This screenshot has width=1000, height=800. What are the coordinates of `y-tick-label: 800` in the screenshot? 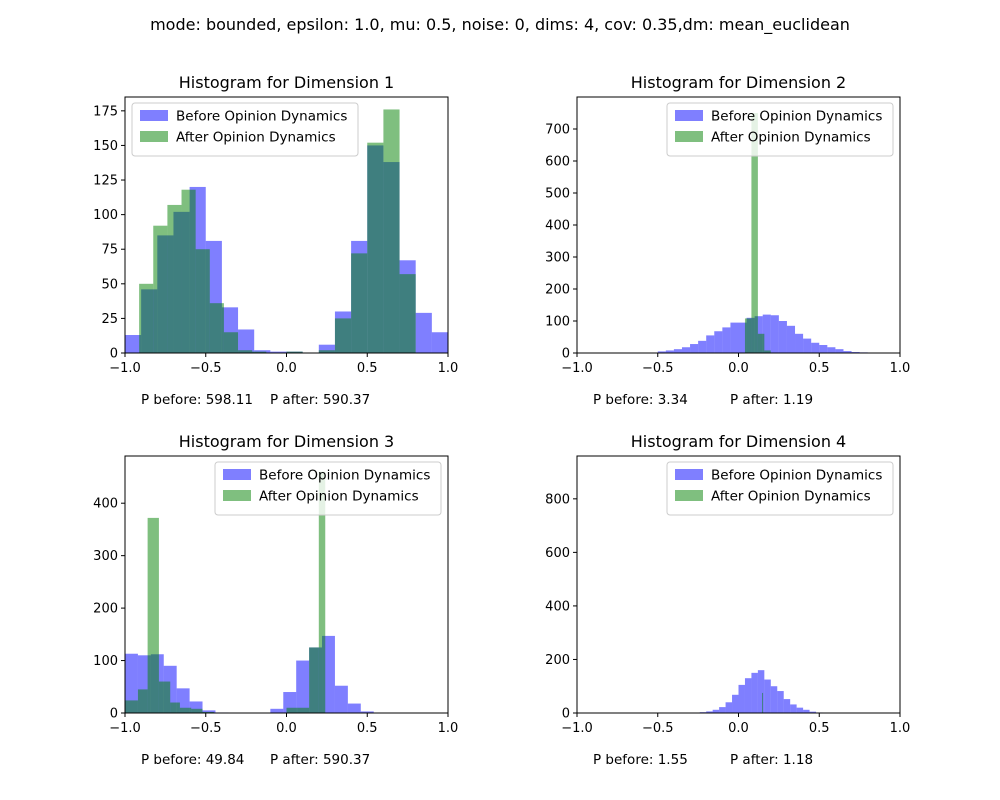 It's located at (557, 499).